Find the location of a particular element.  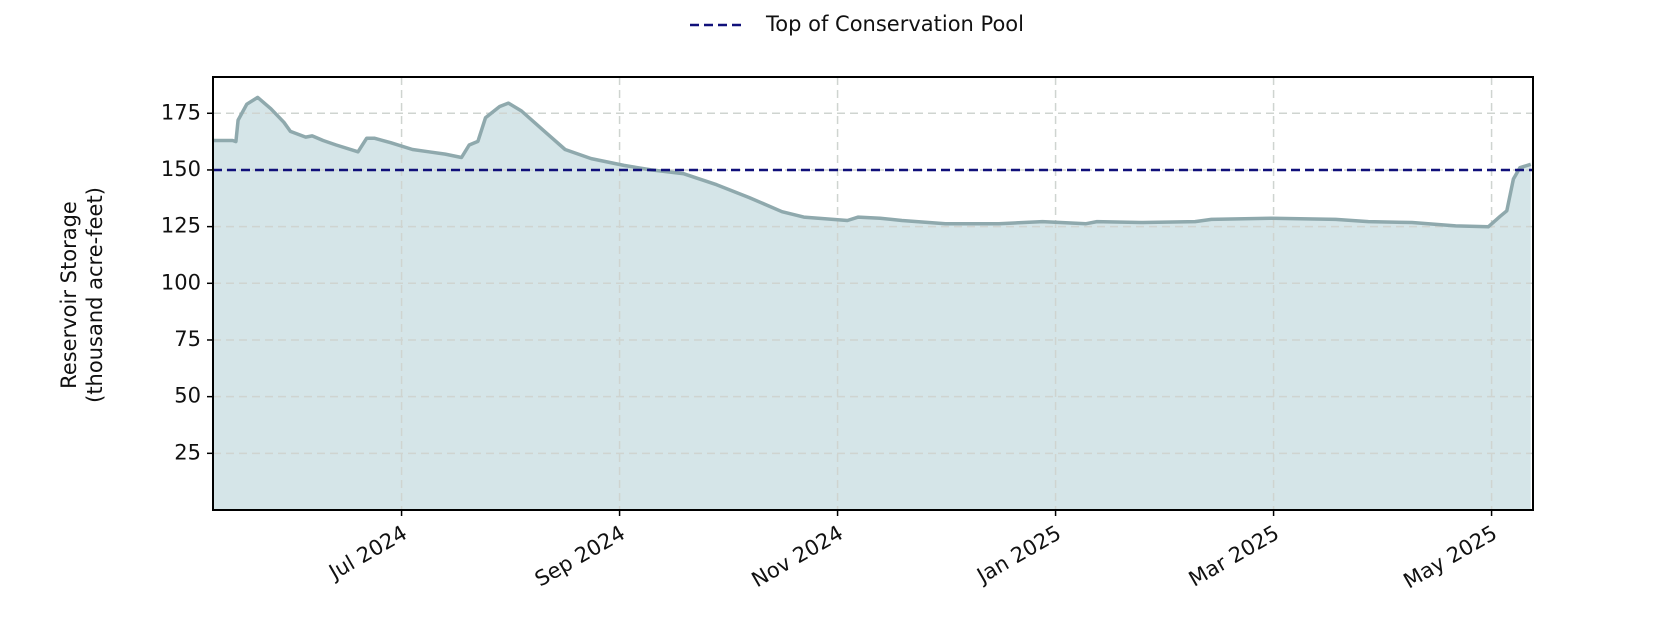

y-tick-label: 100 is located at coordinates (181, 282).